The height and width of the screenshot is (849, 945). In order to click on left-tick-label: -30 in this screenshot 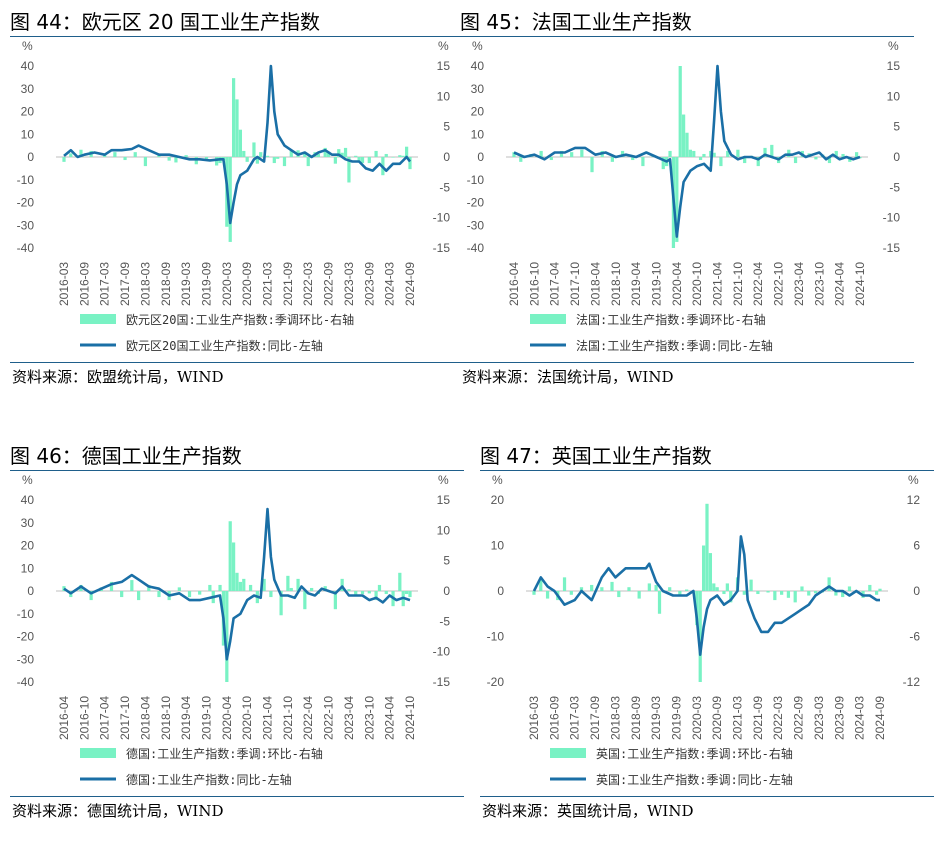, I will do `click(476, 225)`.